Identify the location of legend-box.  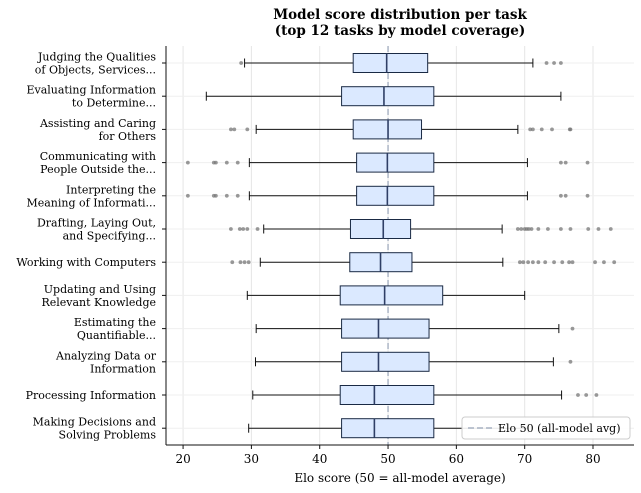
(546, 428).